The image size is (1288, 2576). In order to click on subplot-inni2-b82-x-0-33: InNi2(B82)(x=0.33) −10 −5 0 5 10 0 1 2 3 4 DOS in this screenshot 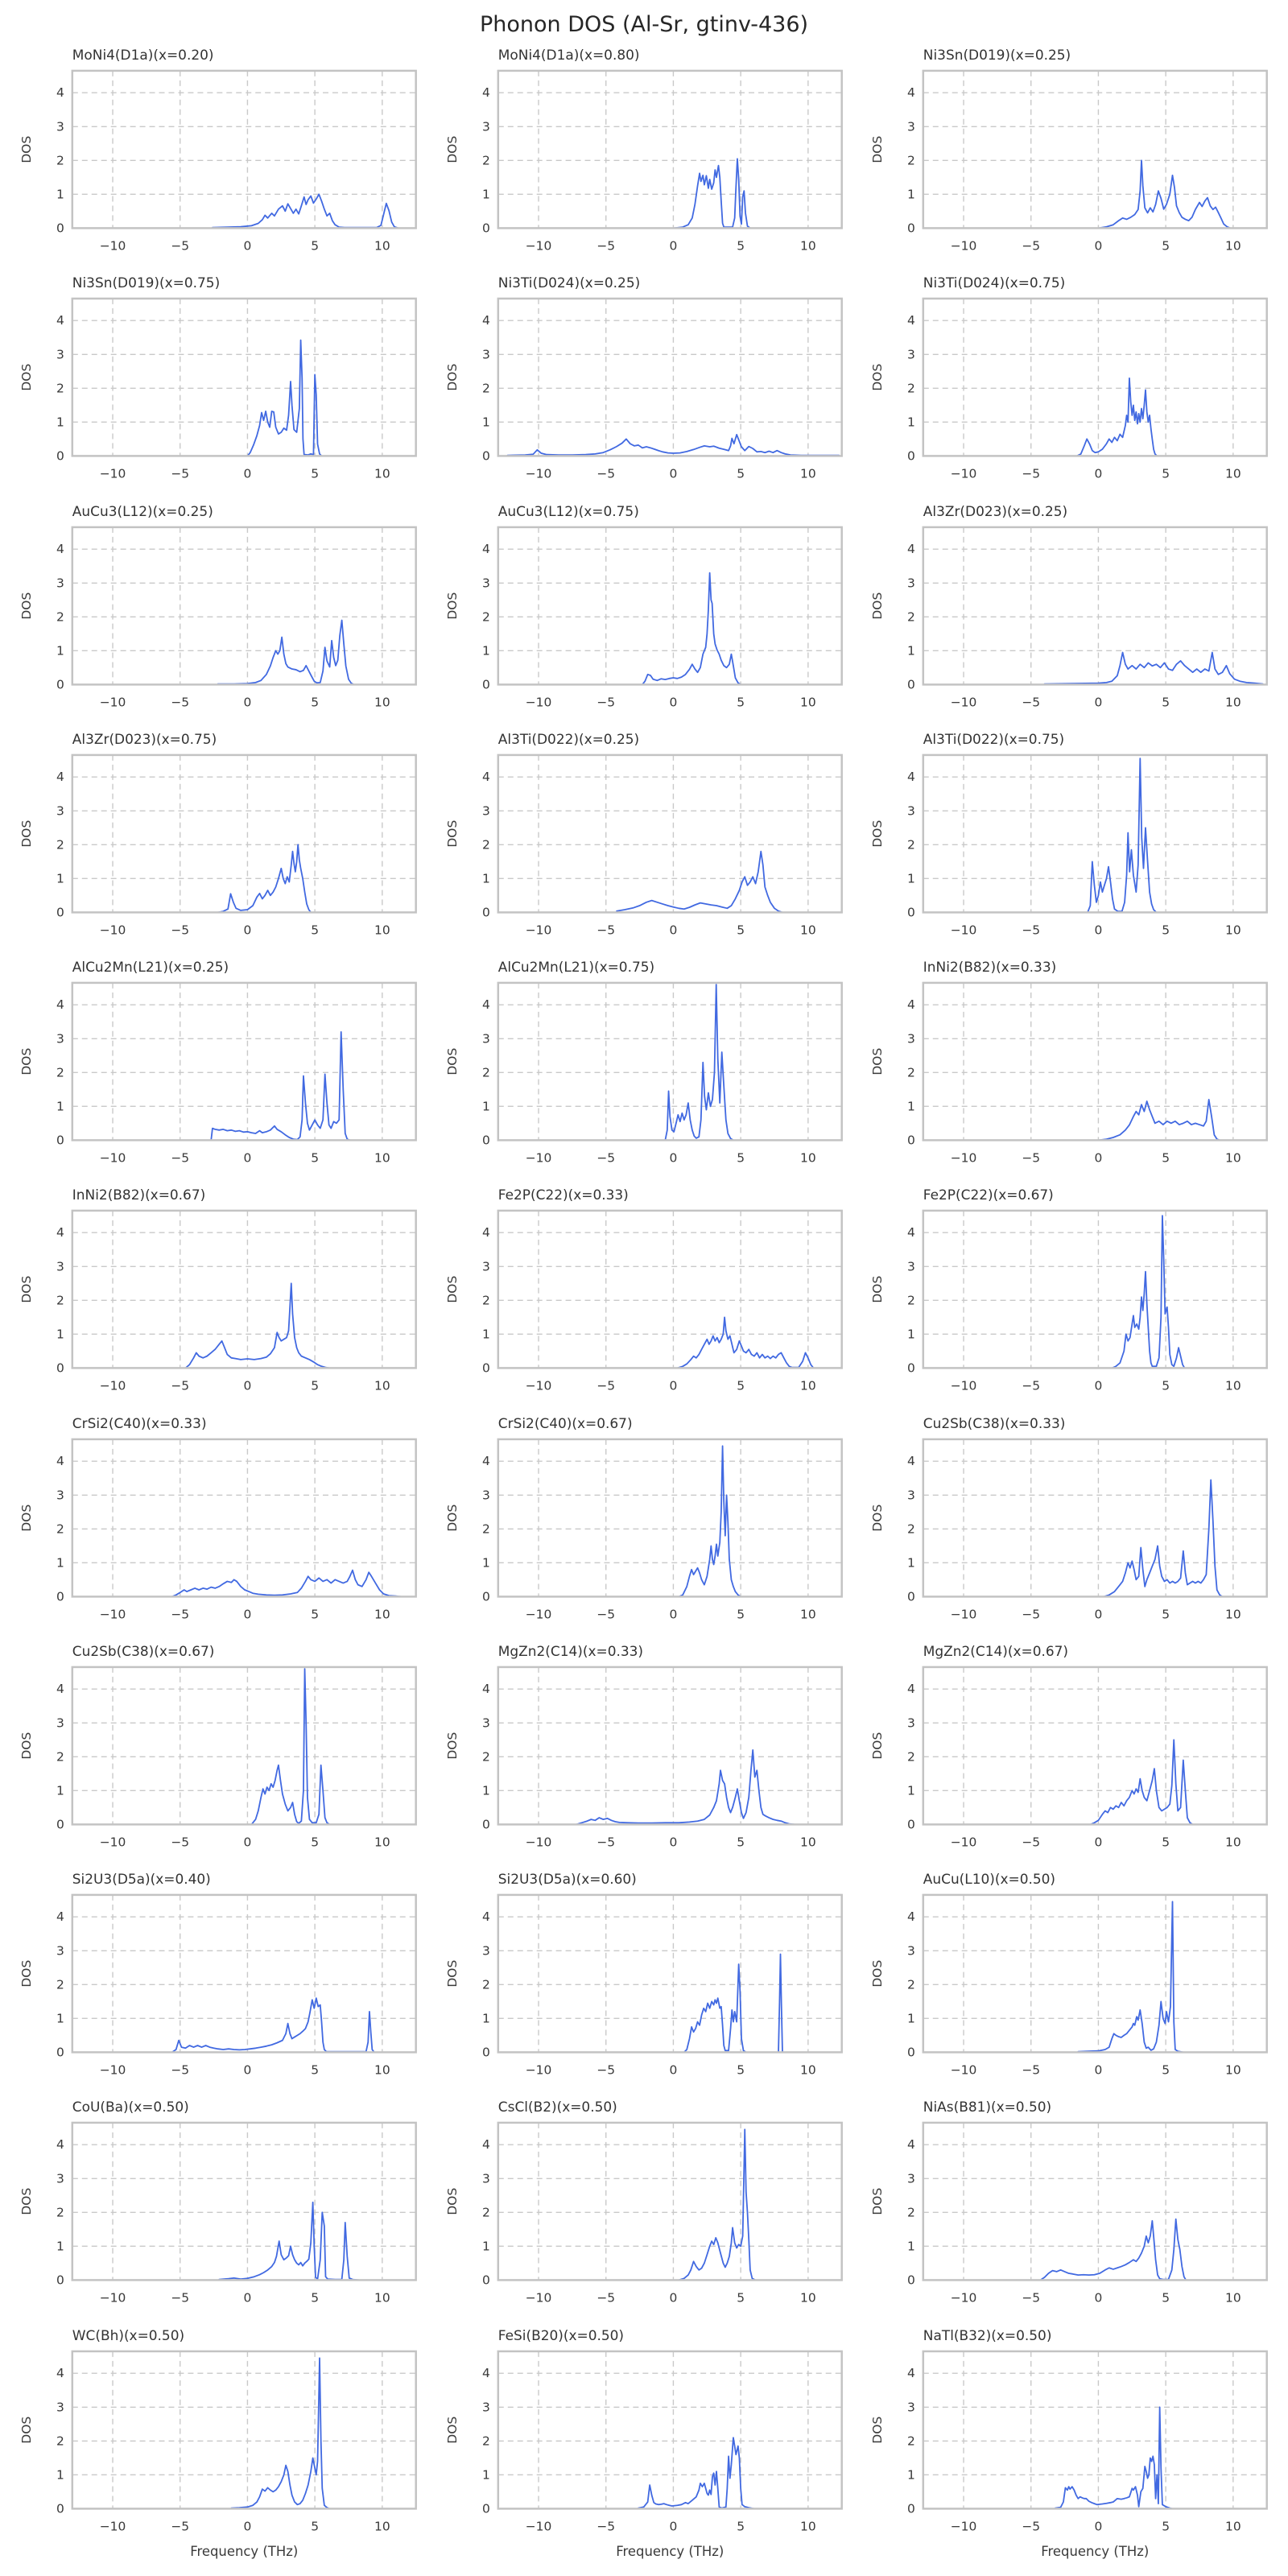, I will do `click(1069, 1068)`.